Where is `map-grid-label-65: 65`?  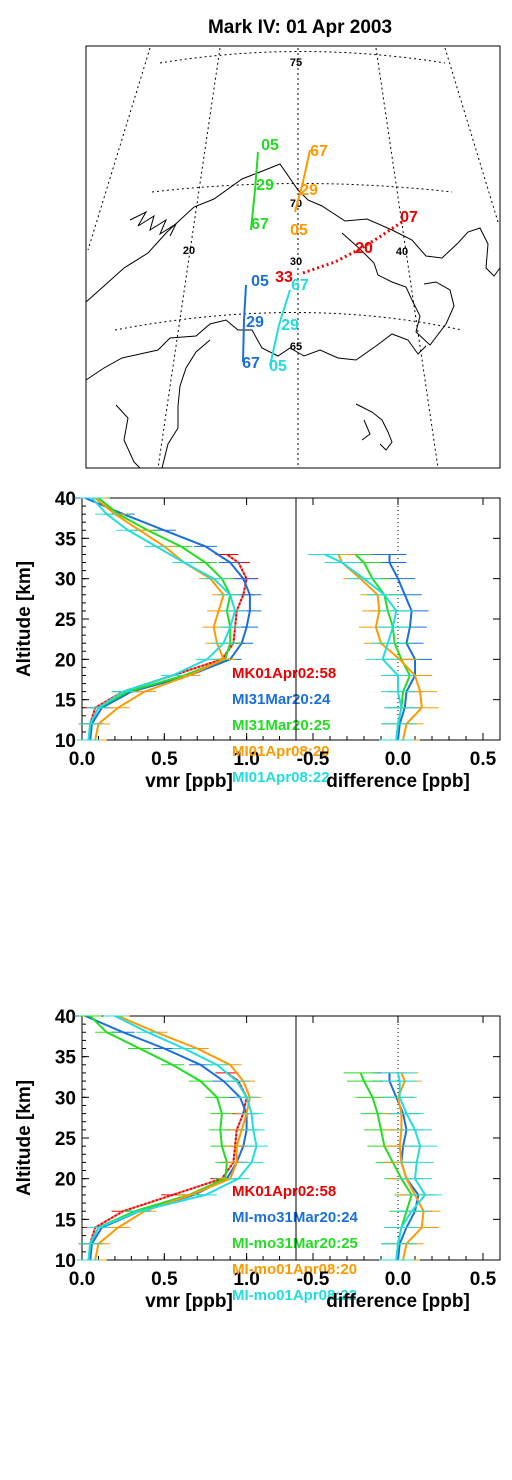
map-grid-label-65: 65 is located at coordinates (296, 347).